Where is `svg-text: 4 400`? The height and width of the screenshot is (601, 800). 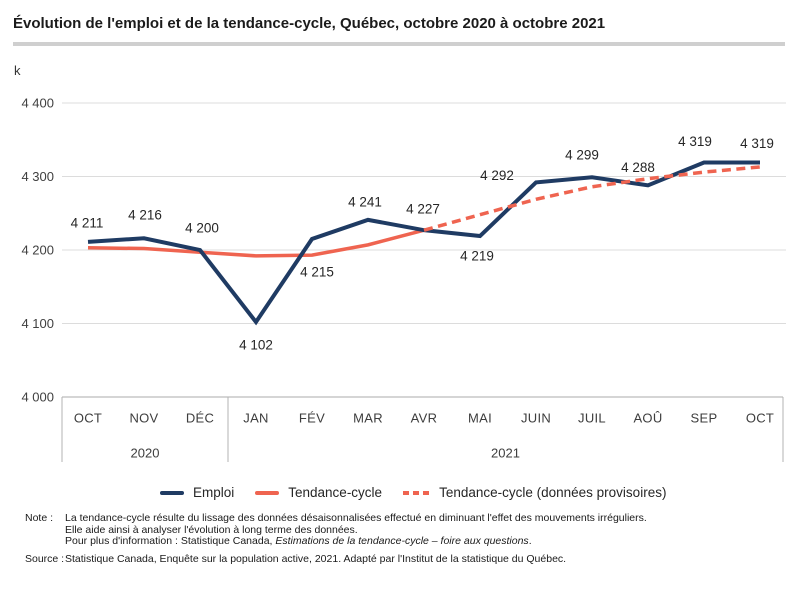 svg-text: 4 400 is located at coordinates (37, 103).